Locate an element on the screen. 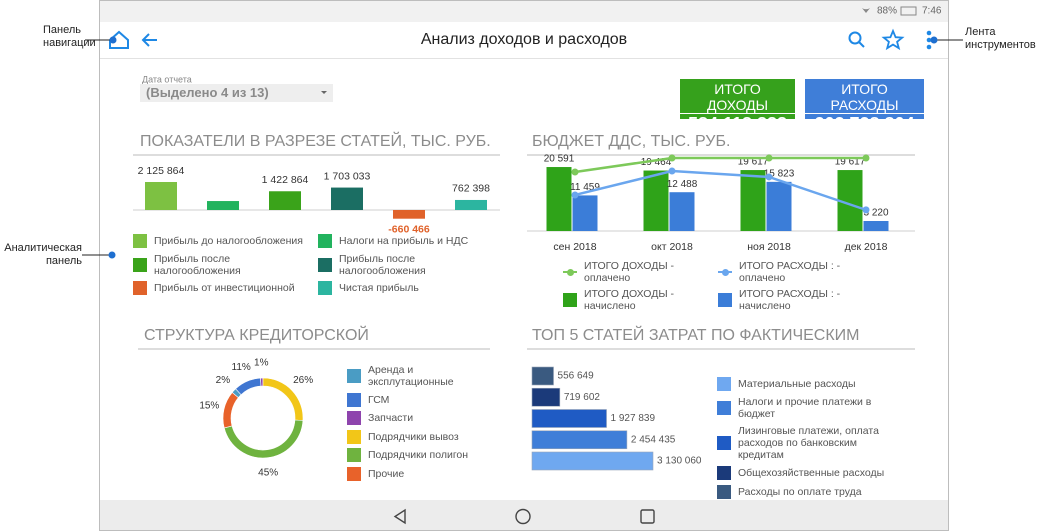  filter-label: Дата отчета is located at coordinates (167, 79).